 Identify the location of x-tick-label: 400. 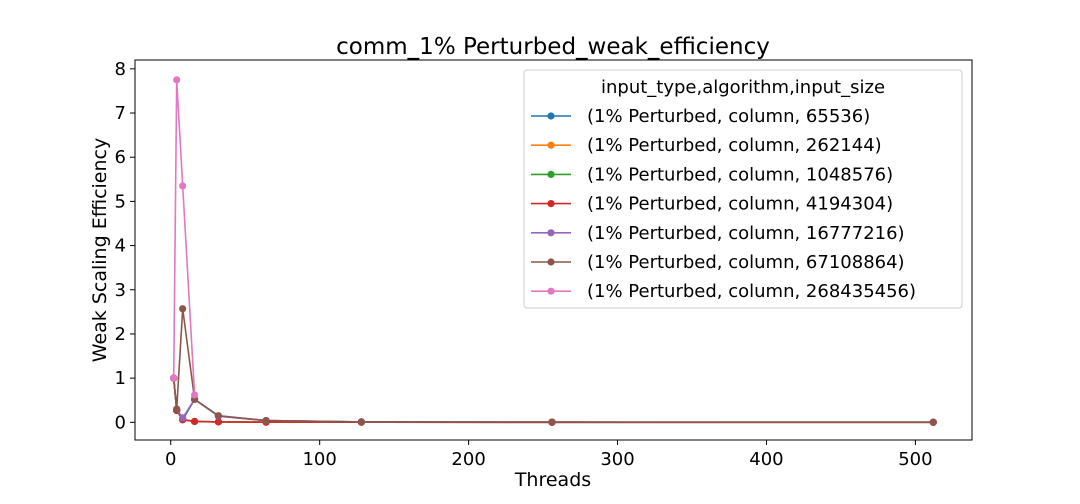
(766, 459).